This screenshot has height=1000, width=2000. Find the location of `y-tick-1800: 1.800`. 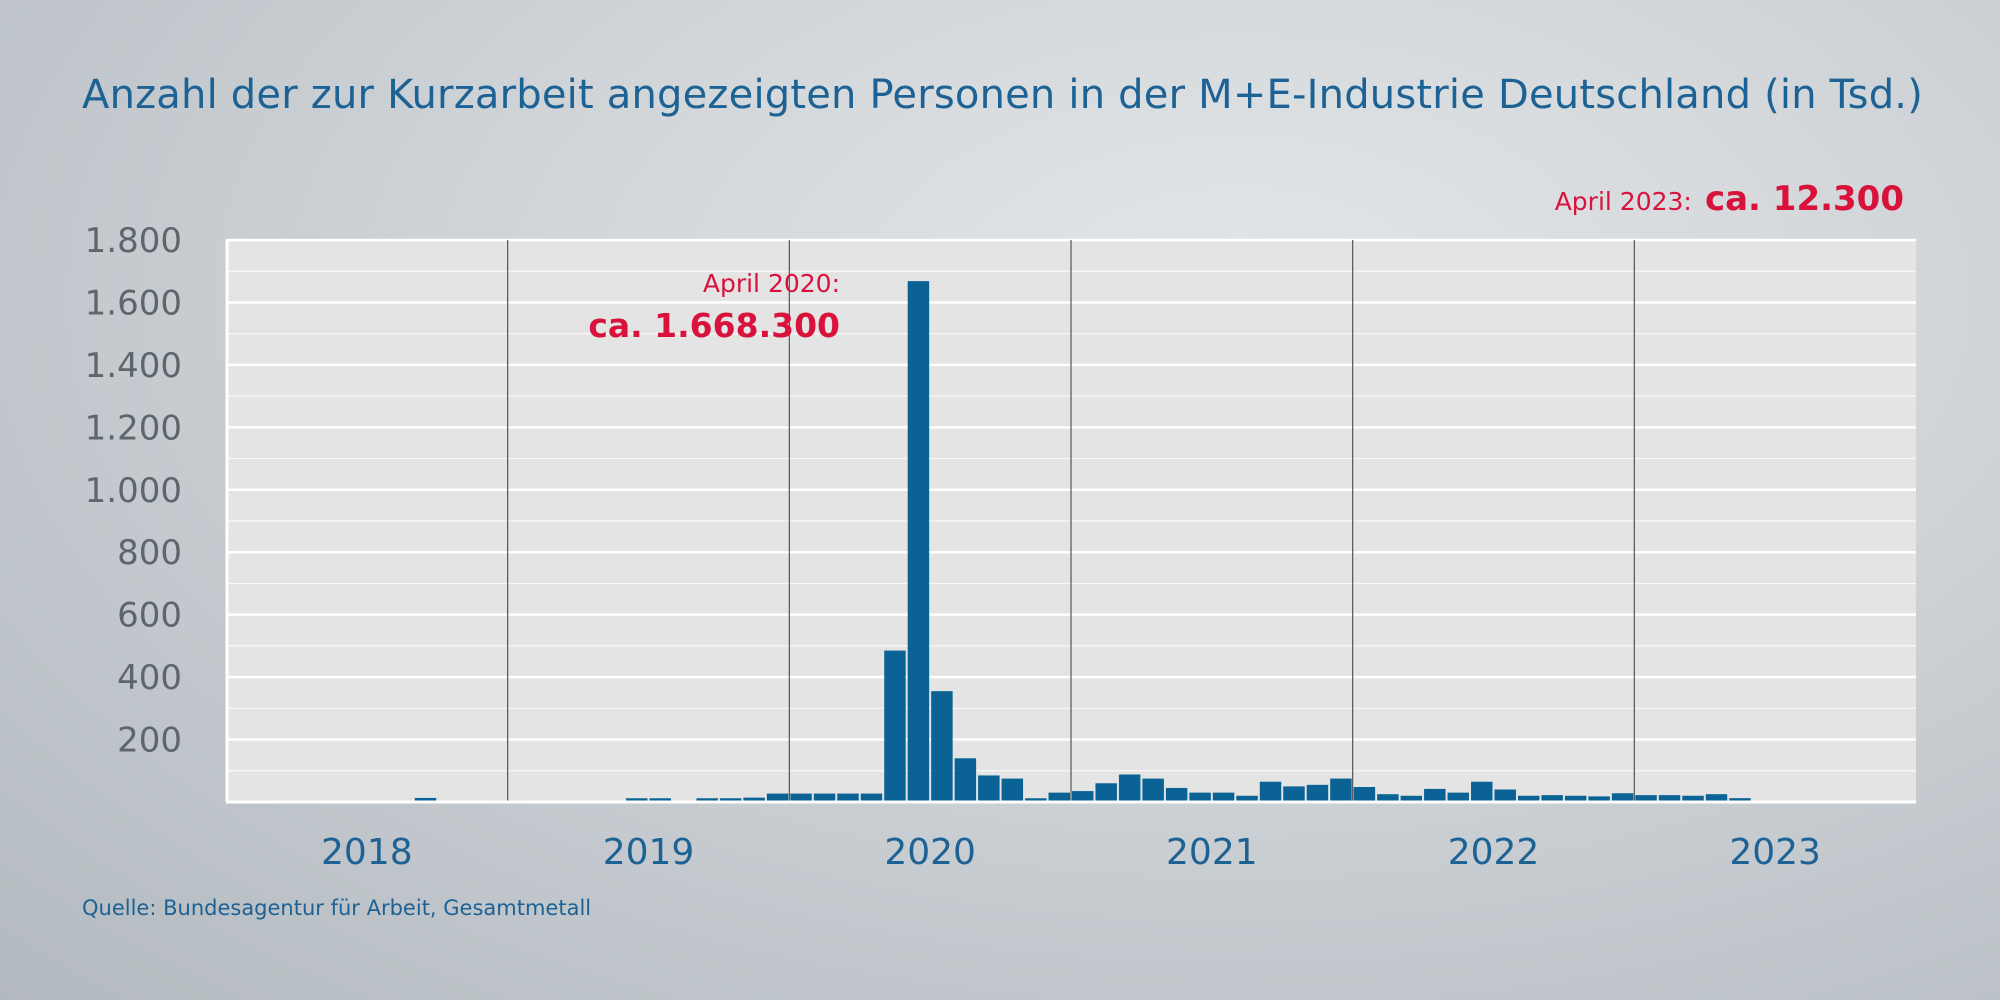

y-tick-1800: 1.800 is located at coordinates (133, 241).